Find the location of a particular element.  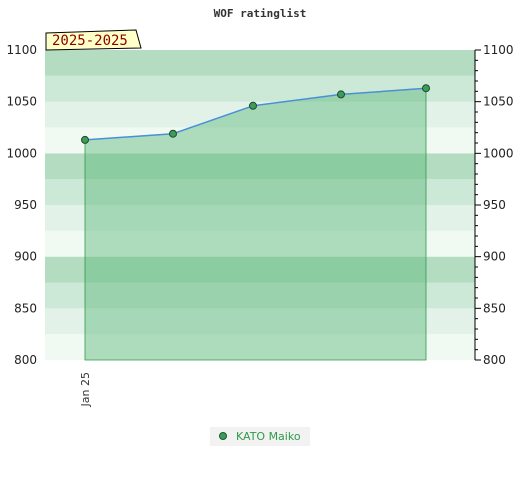

y-tick-label-right: 800 is located at coordinates (494, 360).